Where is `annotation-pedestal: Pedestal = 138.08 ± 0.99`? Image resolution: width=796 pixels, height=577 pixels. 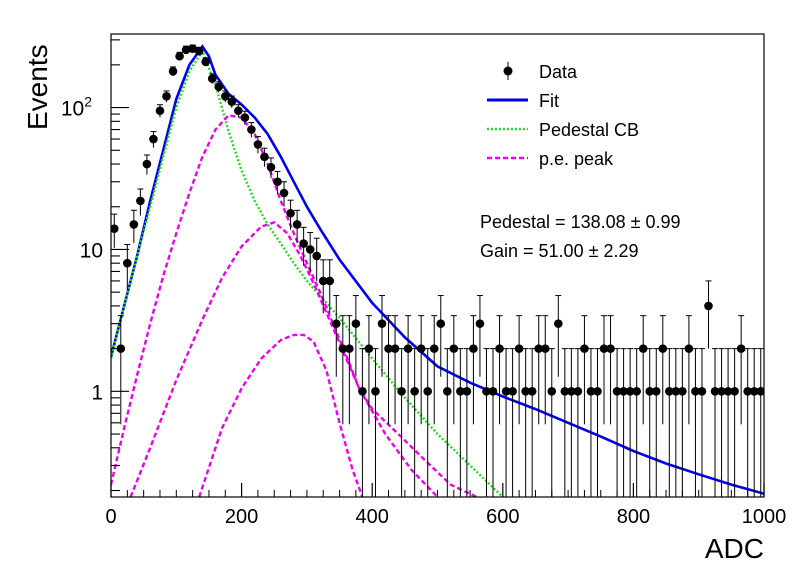
annotation-pedestal: Pedestal = 138.08 ± 0.99 is located at coordinates (580, 222).